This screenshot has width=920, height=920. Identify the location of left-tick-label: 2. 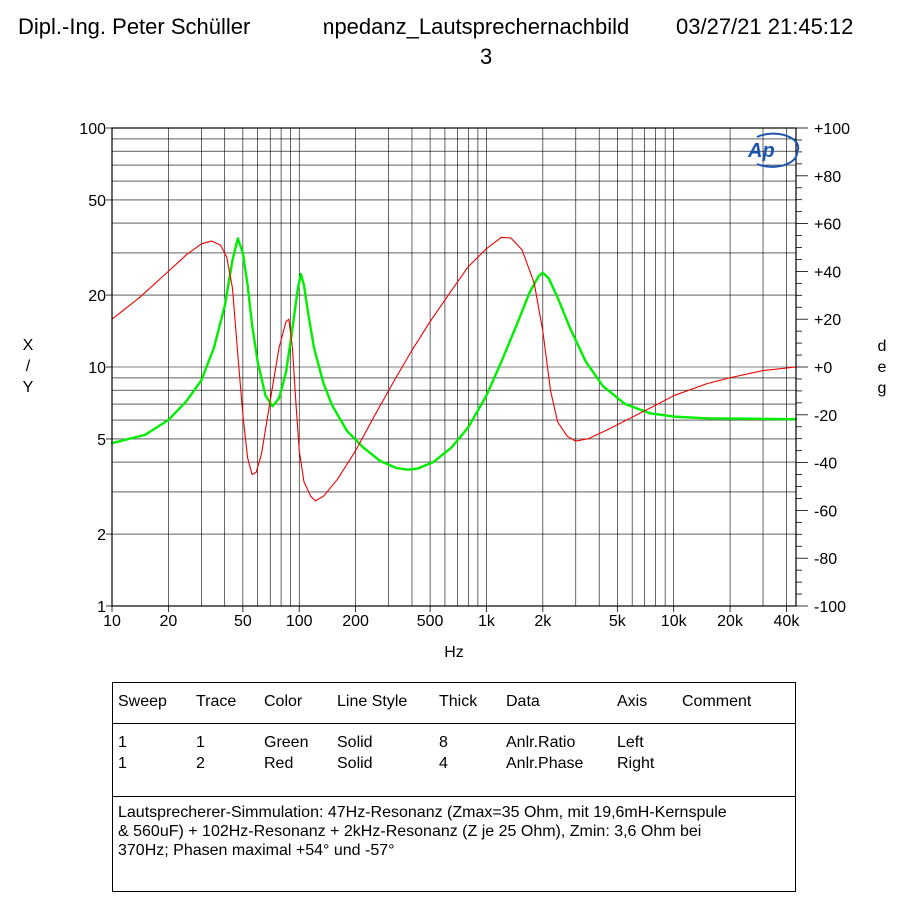
(101, 535).